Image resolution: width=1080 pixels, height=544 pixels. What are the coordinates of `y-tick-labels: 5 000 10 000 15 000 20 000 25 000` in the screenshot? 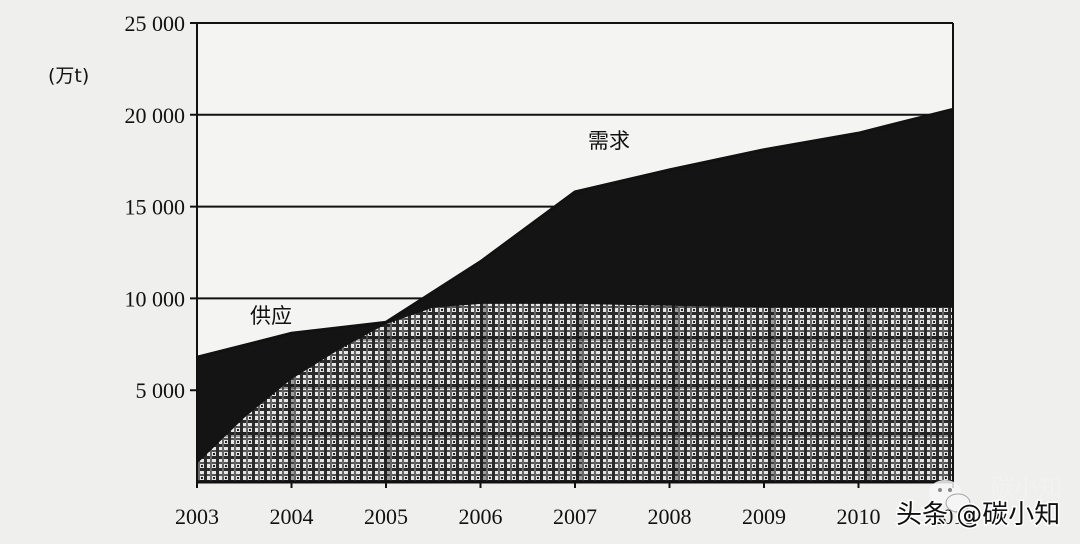 It's located at (155, 207).